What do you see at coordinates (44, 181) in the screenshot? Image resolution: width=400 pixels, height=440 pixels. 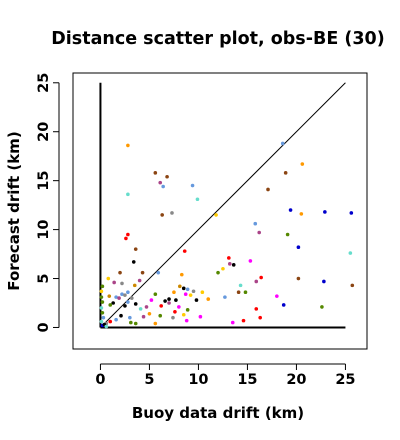 I see `y-tick-label: 15` at bounding box center [44, 181].